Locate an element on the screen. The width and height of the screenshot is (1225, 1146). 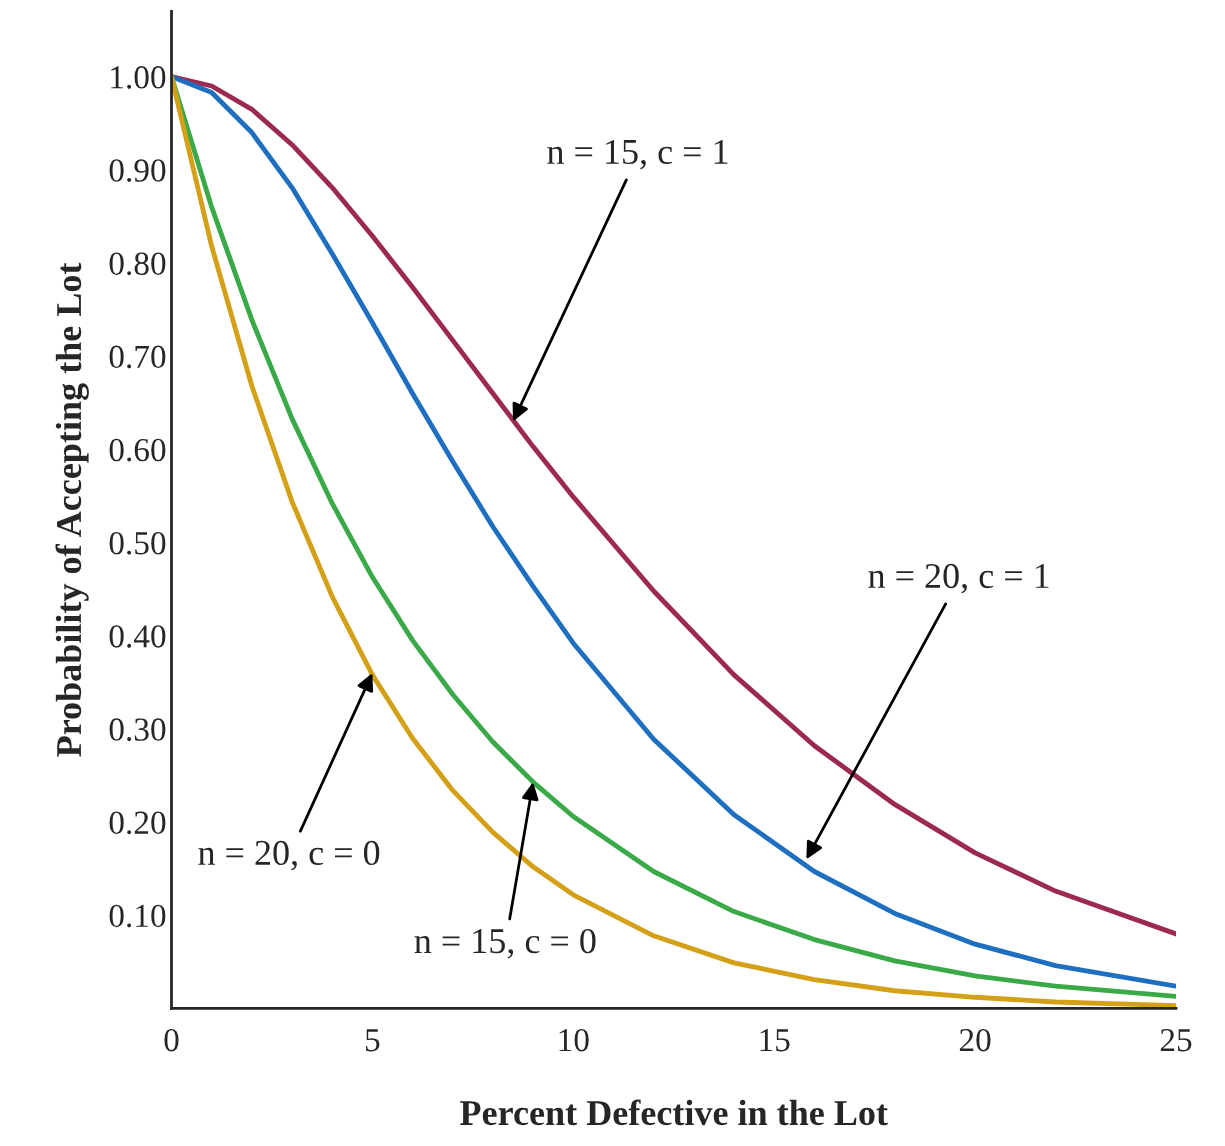
x-tick-label: 5 is located at coordinates (373, 1040).